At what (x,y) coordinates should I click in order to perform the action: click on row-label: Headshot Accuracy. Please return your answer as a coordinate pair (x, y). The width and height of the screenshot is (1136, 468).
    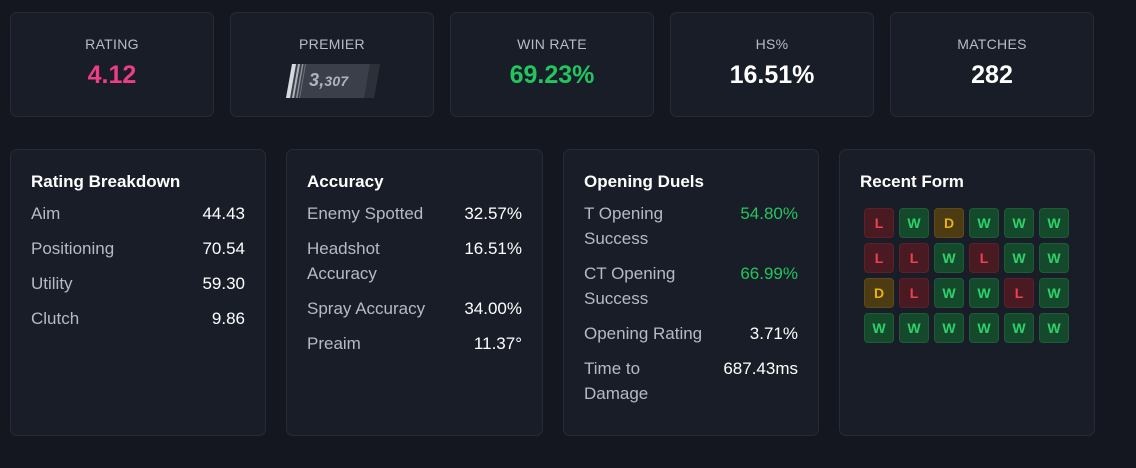
    Looking at the image, I should click on (343, 261).